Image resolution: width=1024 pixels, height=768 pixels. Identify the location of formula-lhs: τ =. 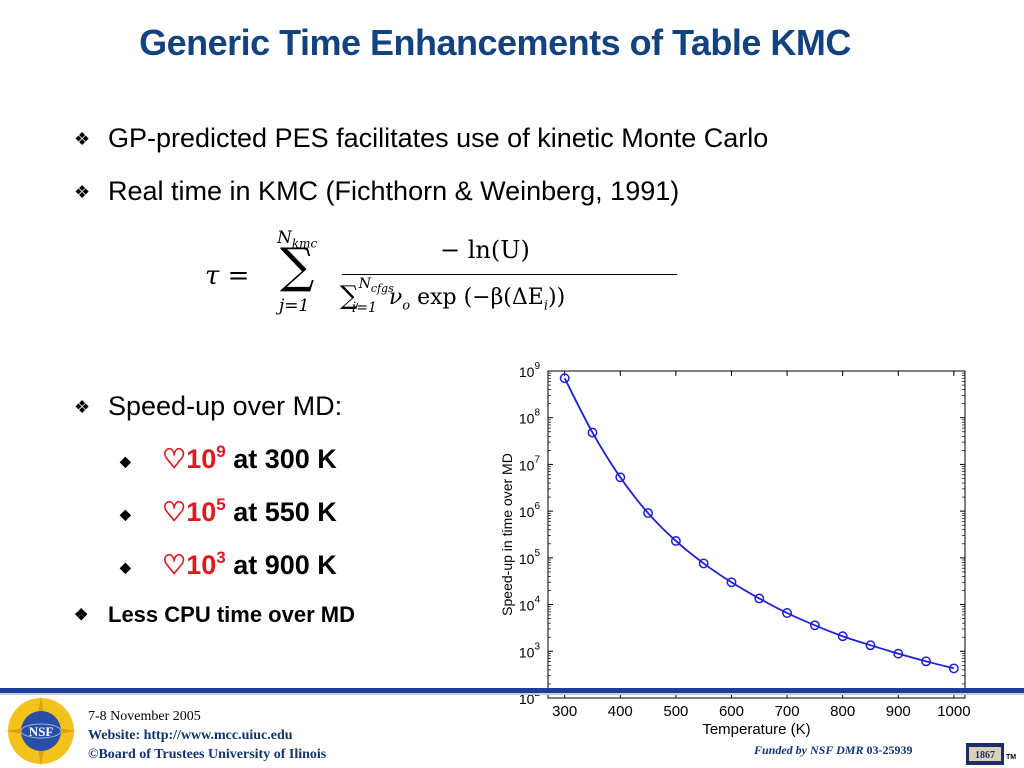
(227, 276).